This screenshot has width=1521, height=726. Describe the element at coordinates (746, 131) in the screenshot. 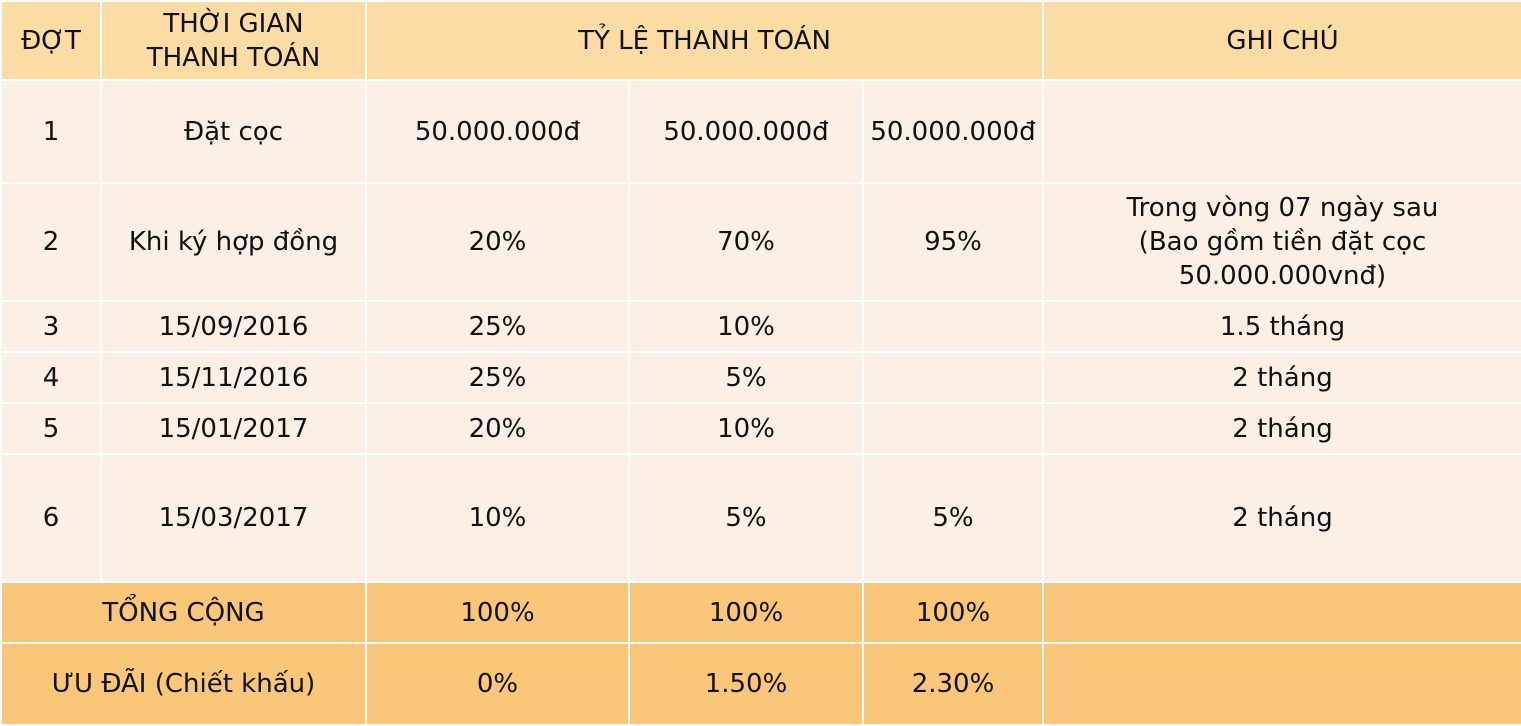

I see `cell-plan2: 50.000.000đ` at that location.